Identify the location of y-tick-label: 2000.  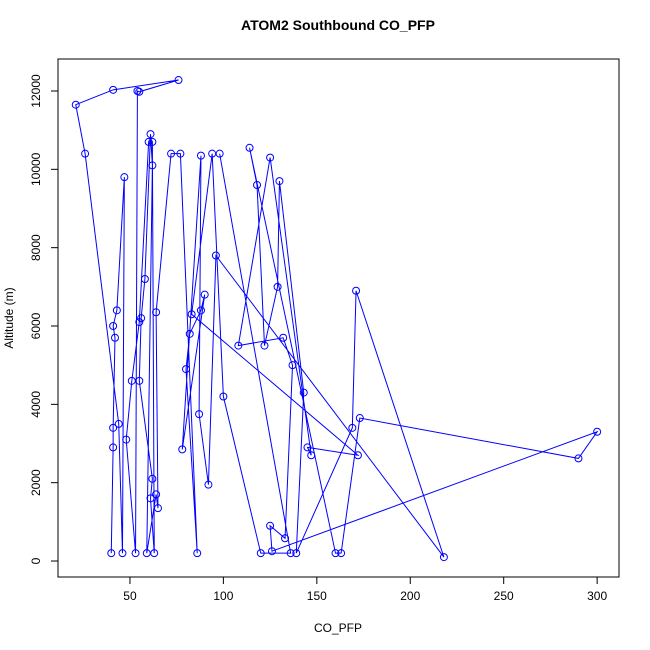
(36, 482).